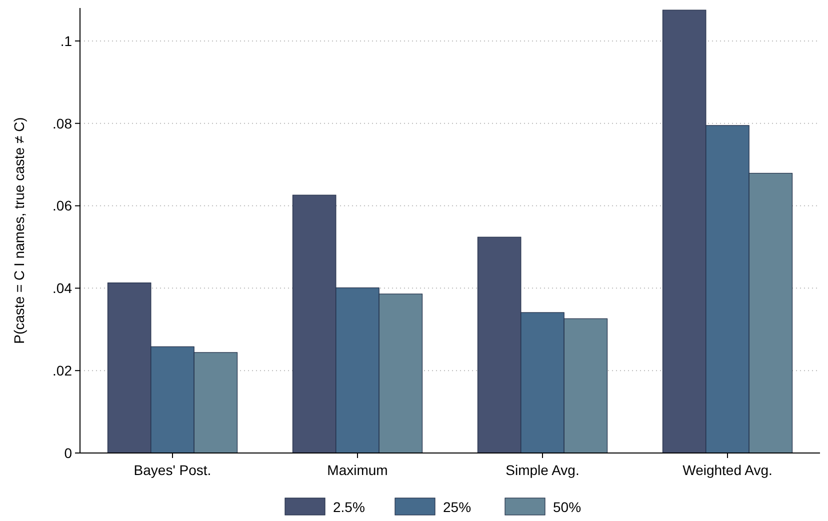 Image resolution: width=828 pixels, height=521 pixels. Describe the element at coordinates (62, 370) in the screenshot. I see `y-tick-label: .02` at that location.